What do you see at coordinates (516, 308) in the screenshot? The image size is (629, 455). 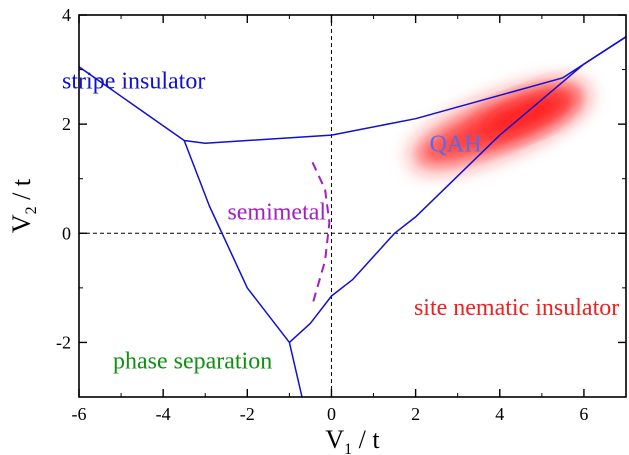 I see `region-label: site nematic insulator` at bounding box center [516, 308].